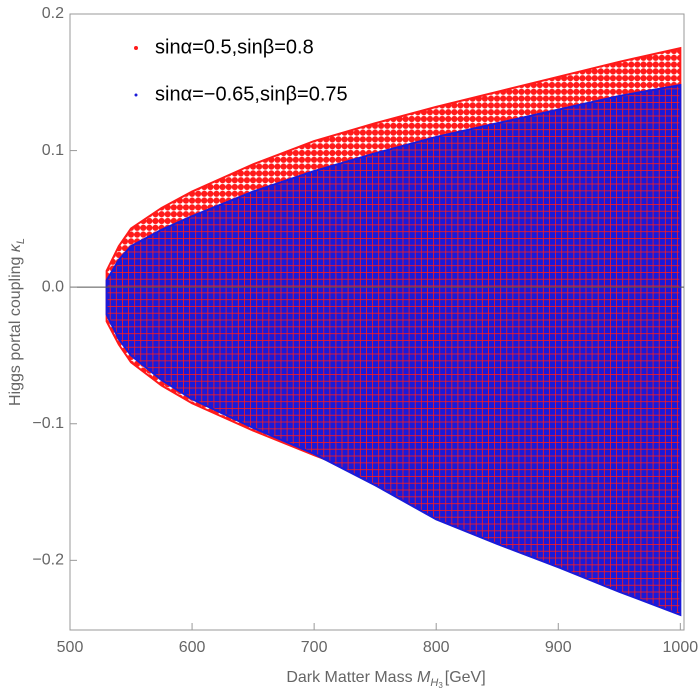 This screenshot has width=700, height=698. Describe the element at coordinates (558, 647) in the screenshot. I see `x-tick-label: 900` at that location.